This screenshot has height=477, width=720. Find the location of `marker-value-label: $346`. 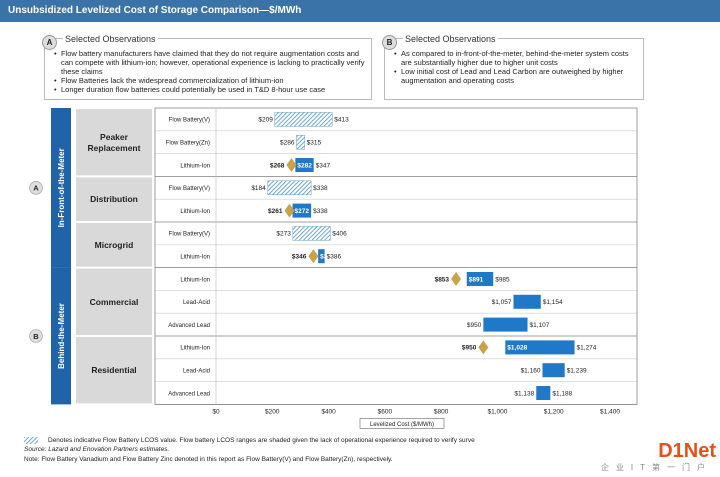

marker-value-label: $346 is located at coordinates (299, 257).